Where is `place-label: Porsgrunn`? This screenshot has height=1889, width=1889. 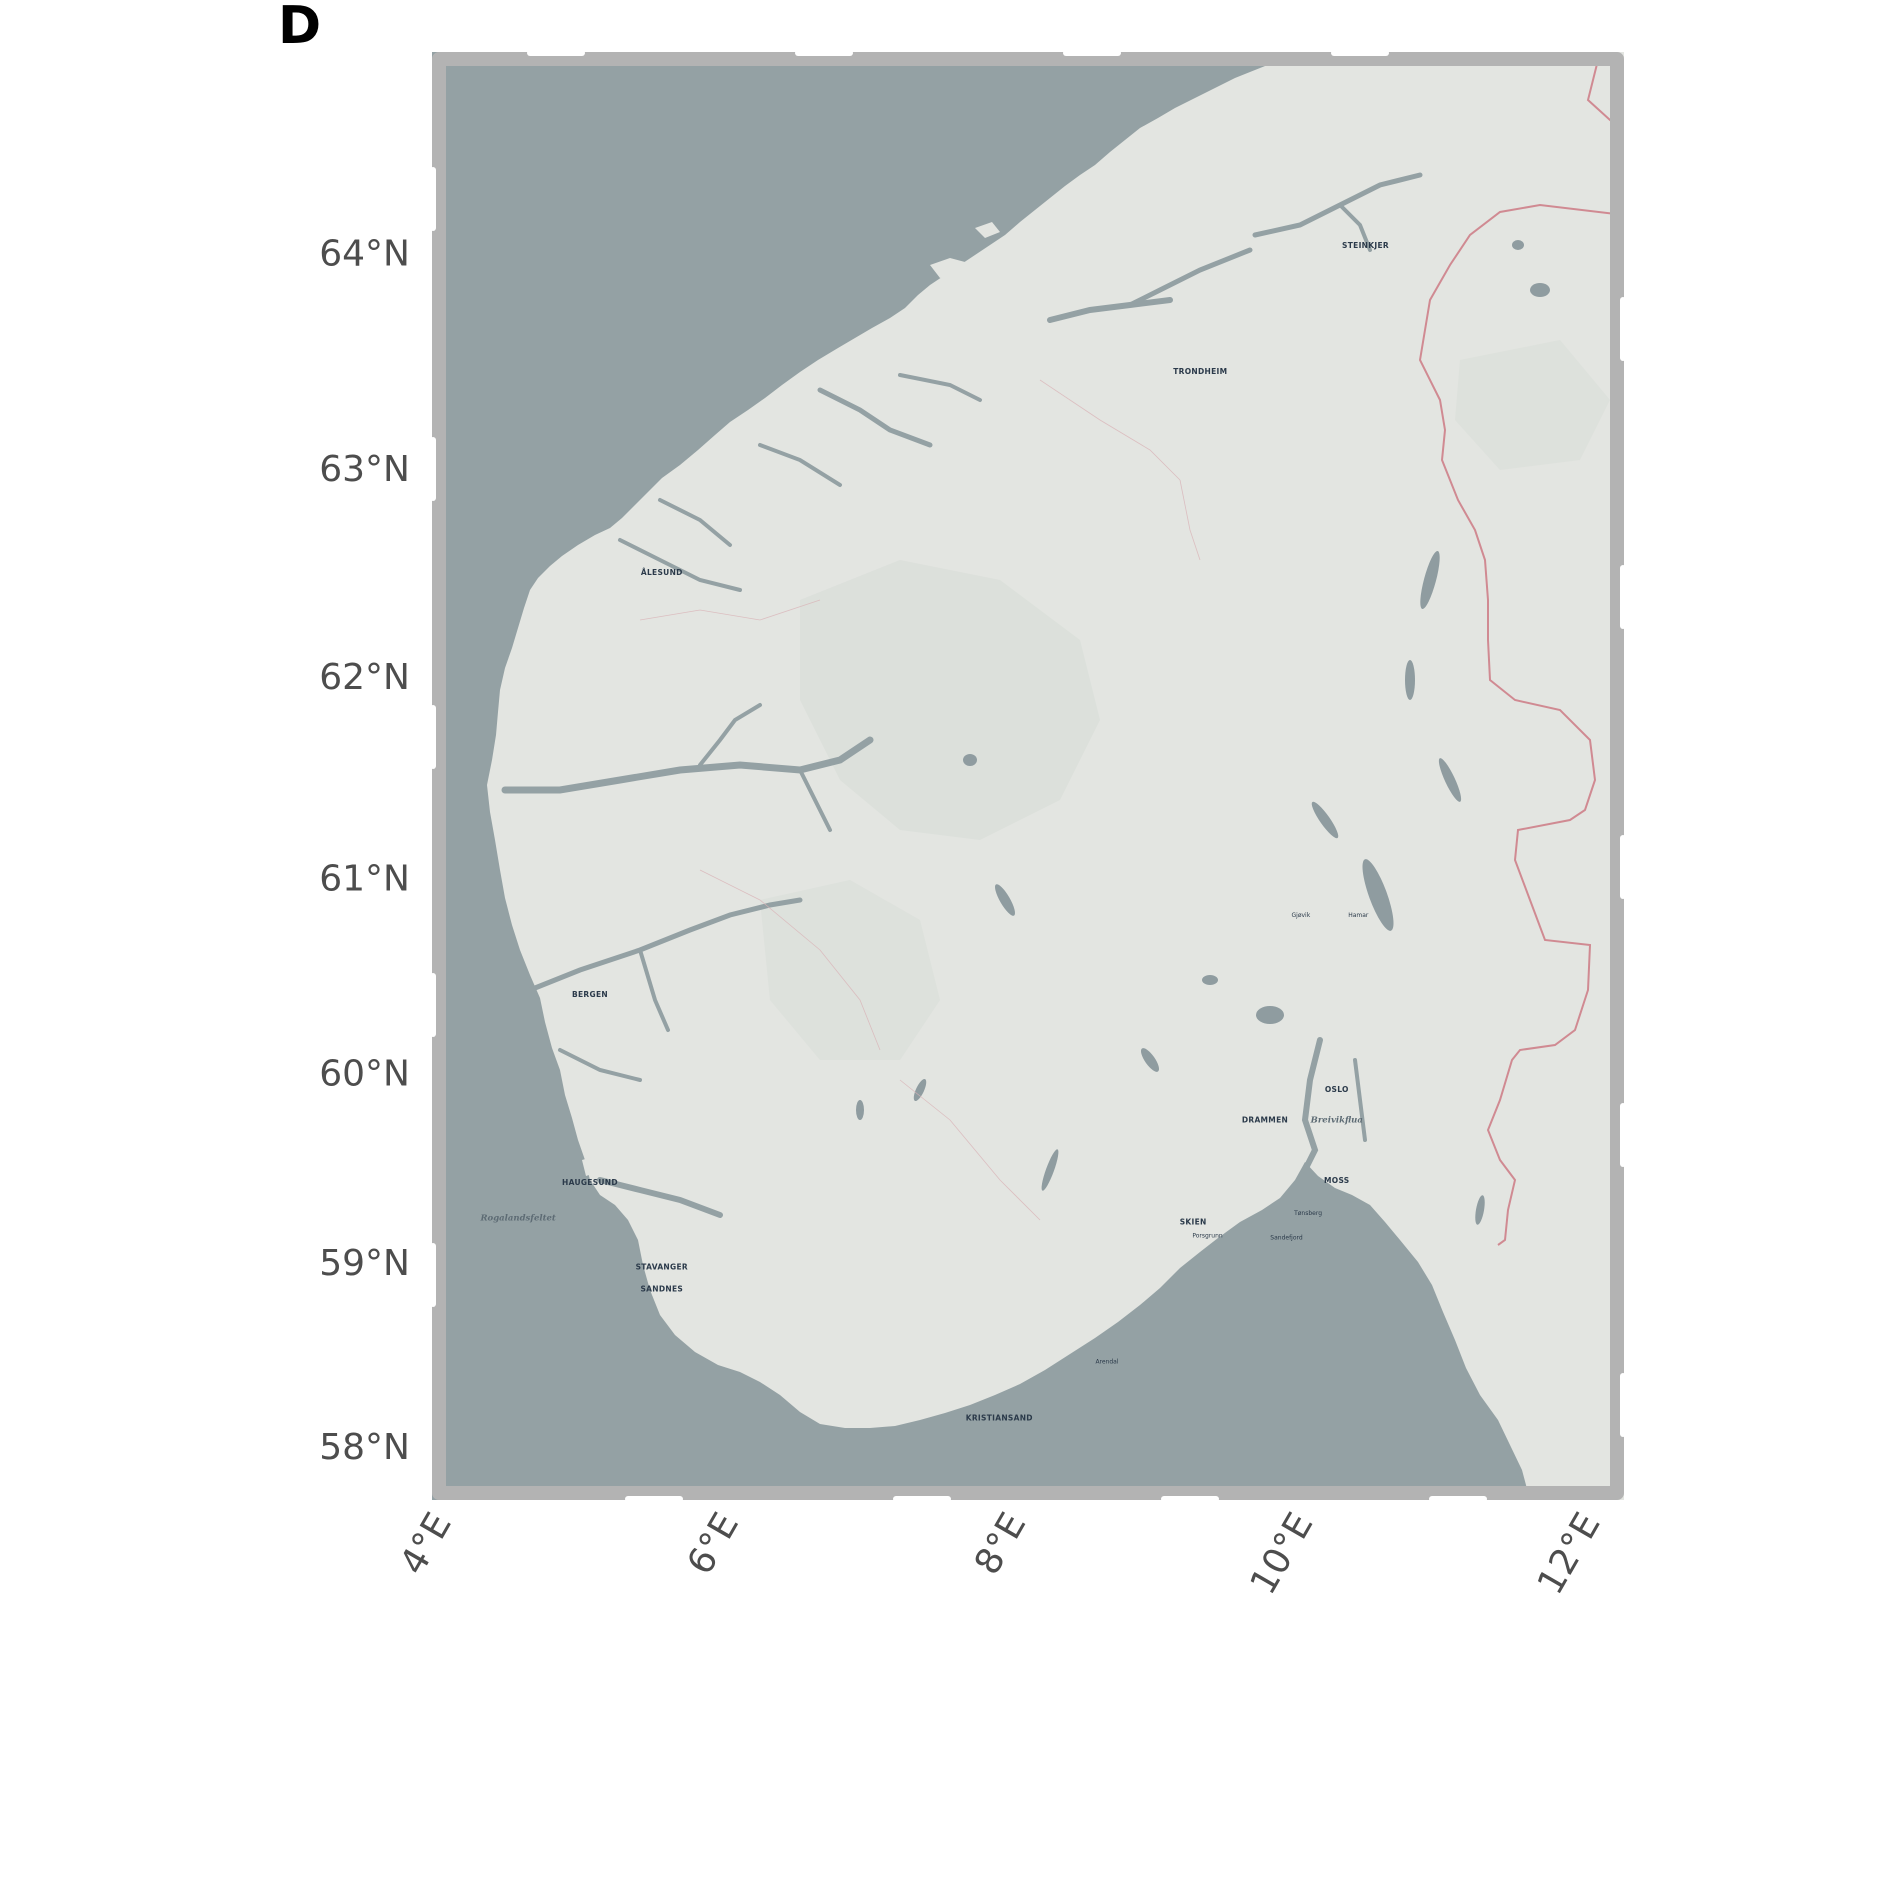 place-label: Porsgrunn is located at coordinates (1207, 1236).